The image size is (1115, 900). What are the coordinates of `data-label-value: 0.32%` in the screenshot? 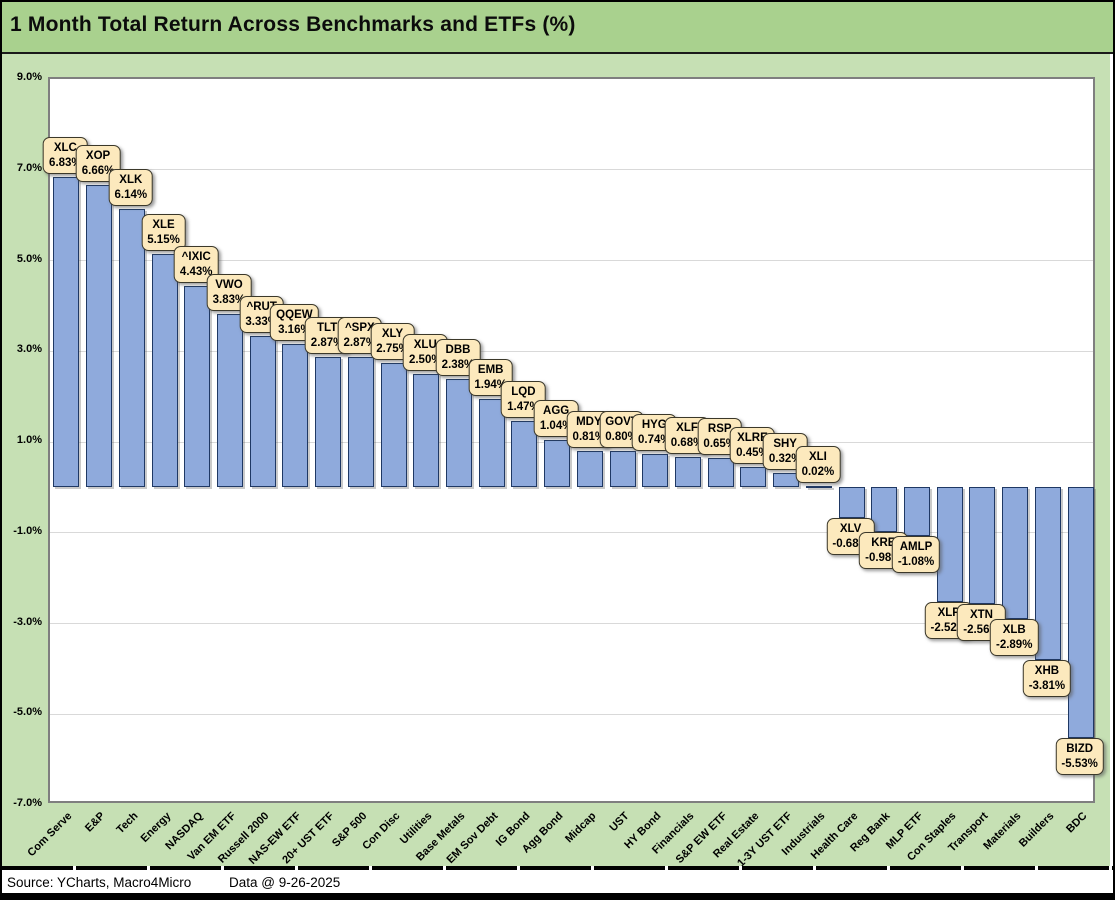 It's located at (785, 458).